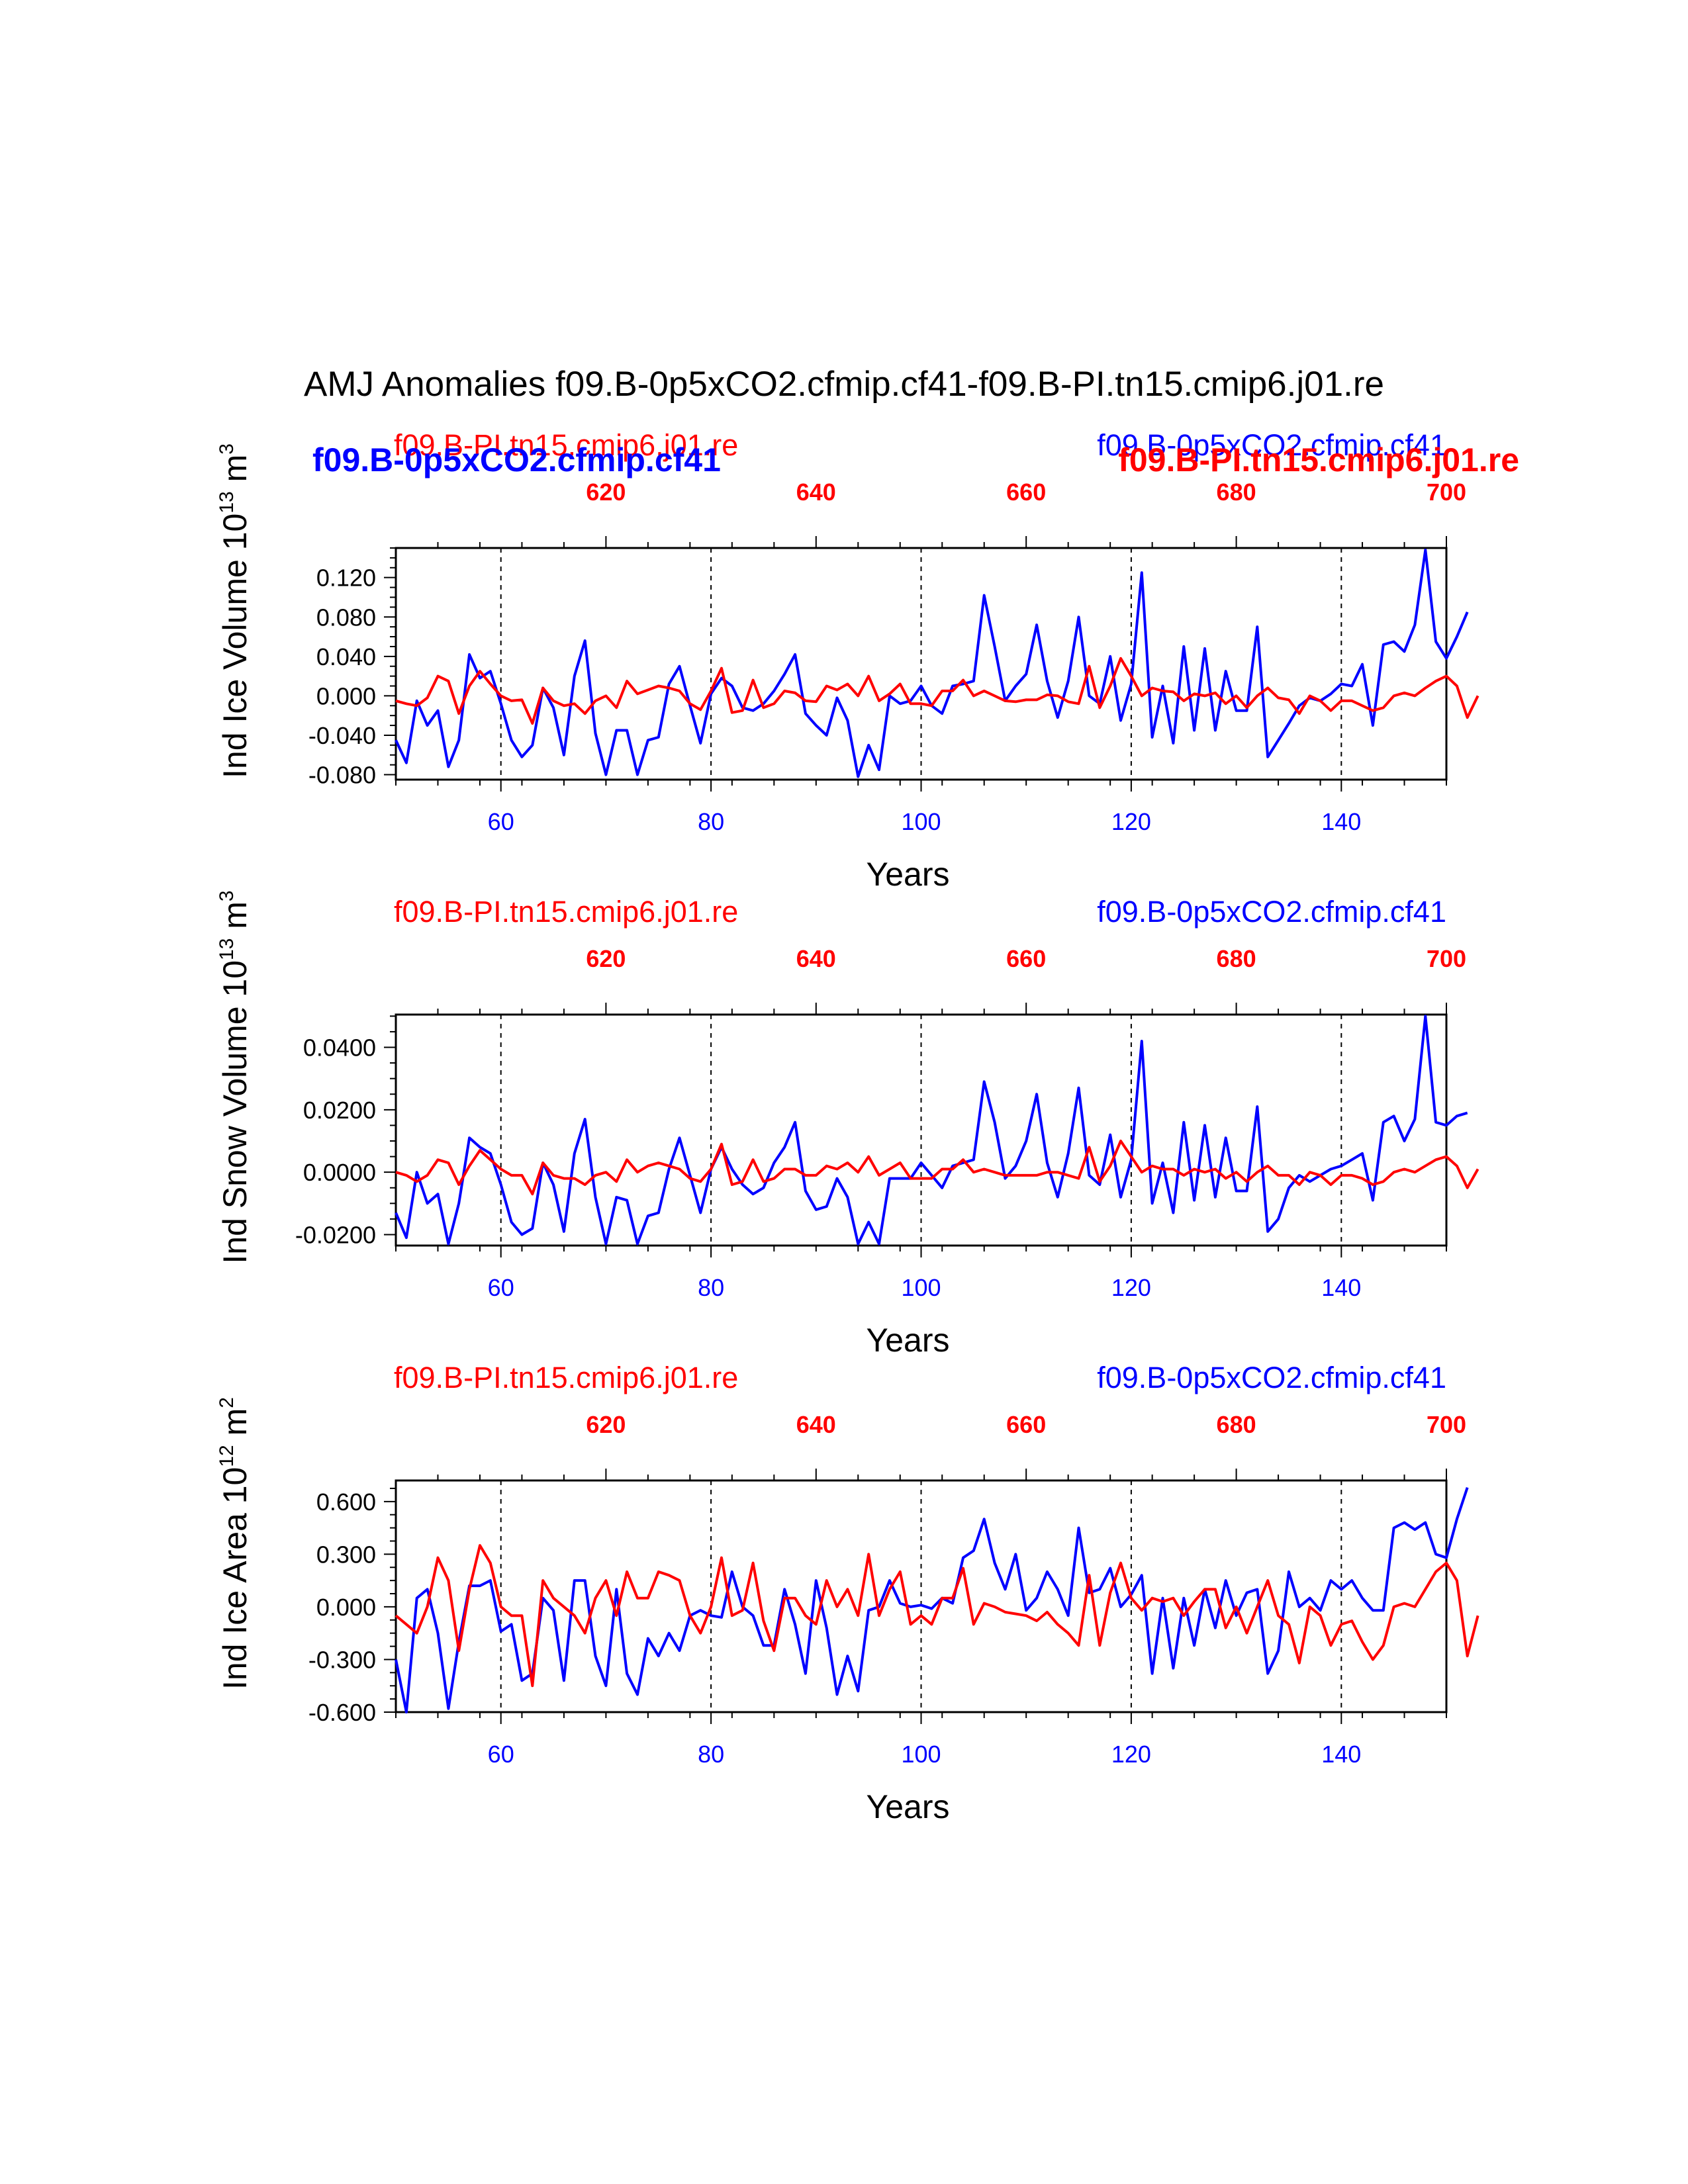 Image resolution: width=1688 pixels, height=2184 pixels. What do you see at coordinates (235, 1112) in the screenshot?
I see `y-axis-label-ylabel-main: Ind Snow Volume 10` at bounding box center [235, 1112].